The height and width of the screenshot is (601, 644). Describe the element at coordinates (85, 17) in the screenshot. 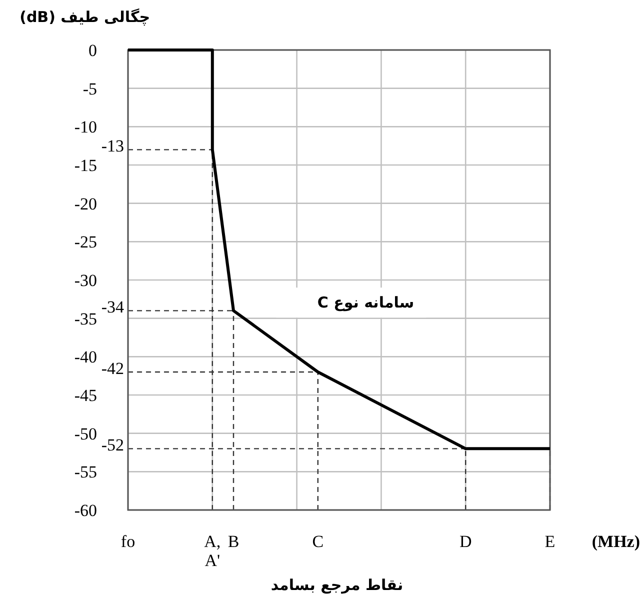

I see `y-axis-title: چگالی طیف (dB)` at that location.